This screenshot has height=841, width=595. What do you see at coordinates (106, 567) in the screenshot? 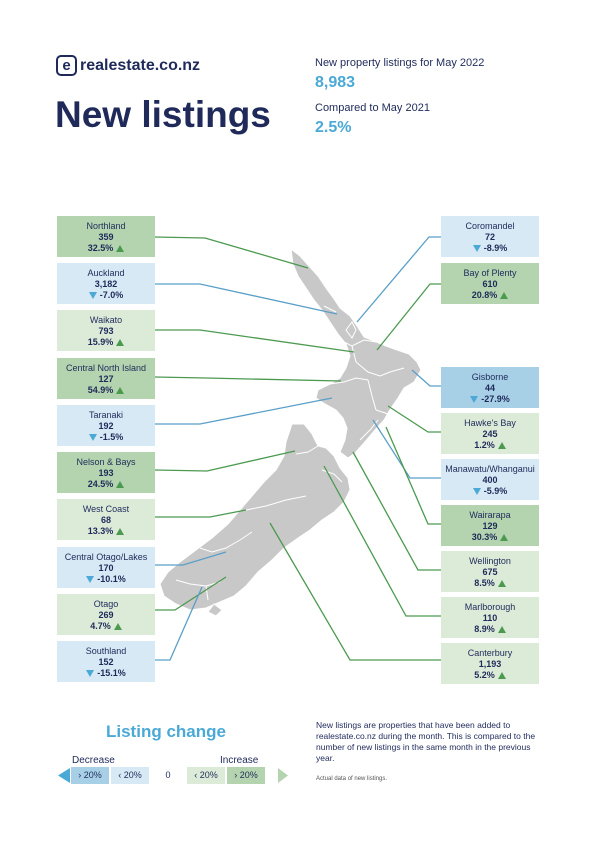
I see `region-box-central-otago-lakes: Central Otago/Lakes 170 -10.1%` at bounding box center [106, 567].